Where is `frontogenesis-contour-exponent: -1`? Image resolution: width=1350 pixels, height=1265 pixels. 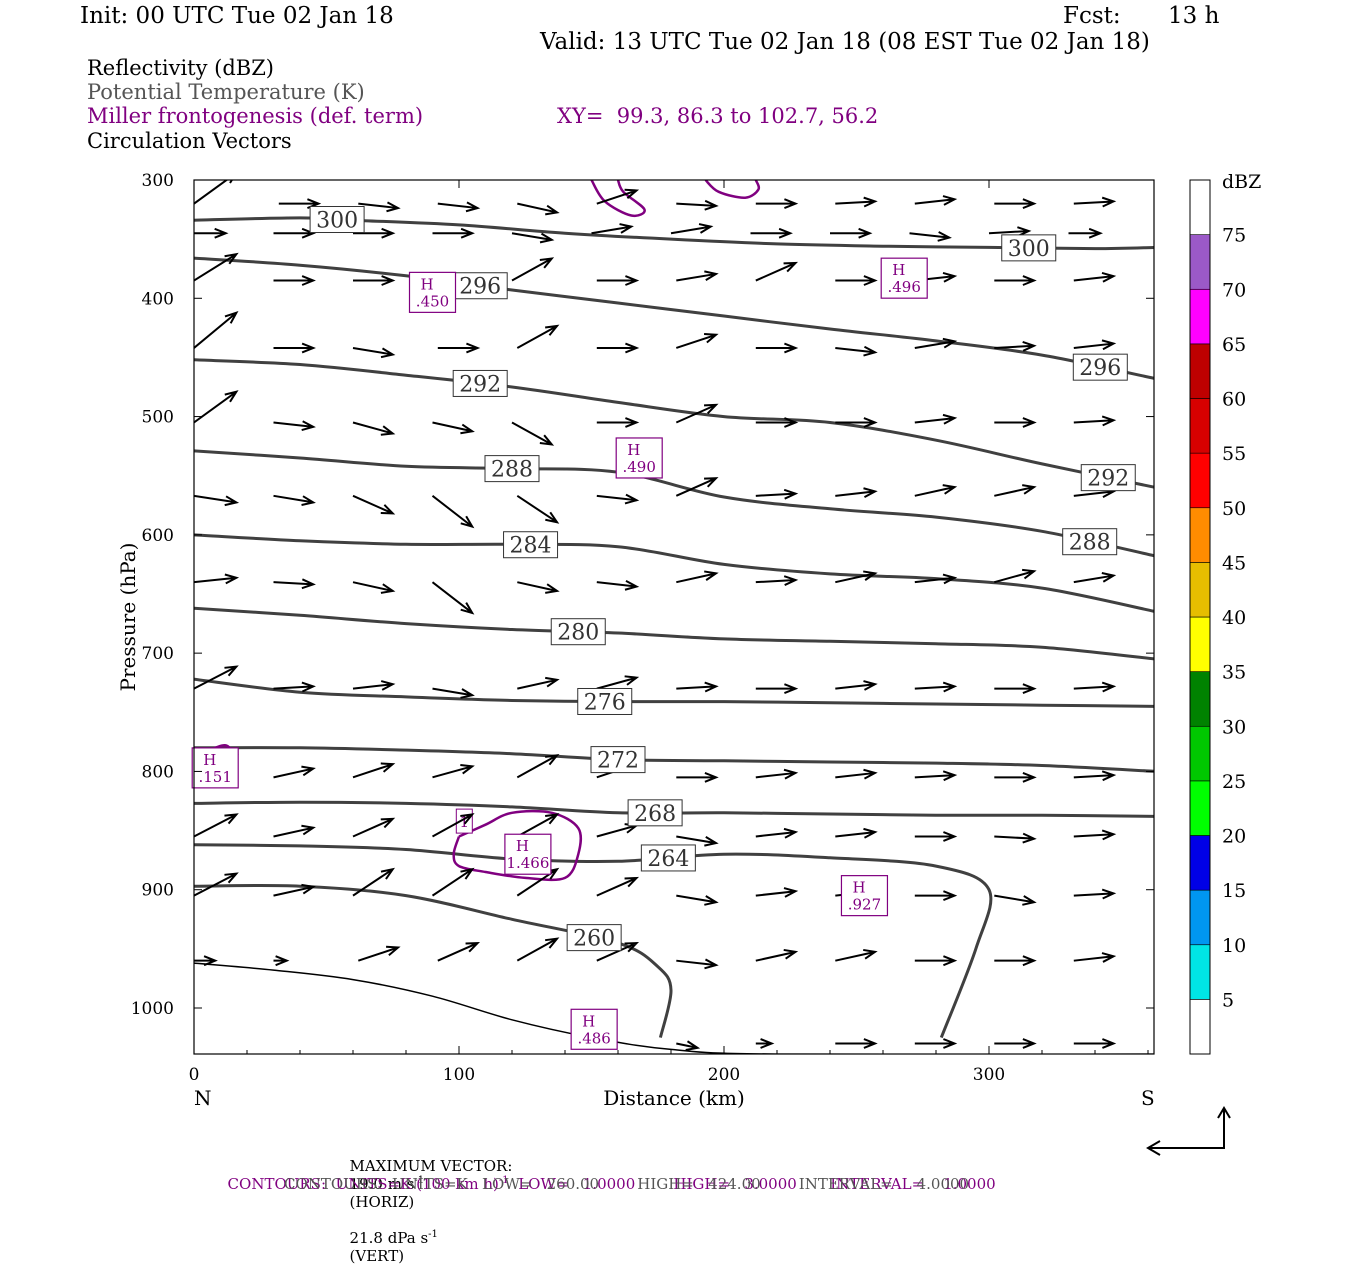
frontogenesis-contour-exponent: -1 is located at coordinates (503, 1180).